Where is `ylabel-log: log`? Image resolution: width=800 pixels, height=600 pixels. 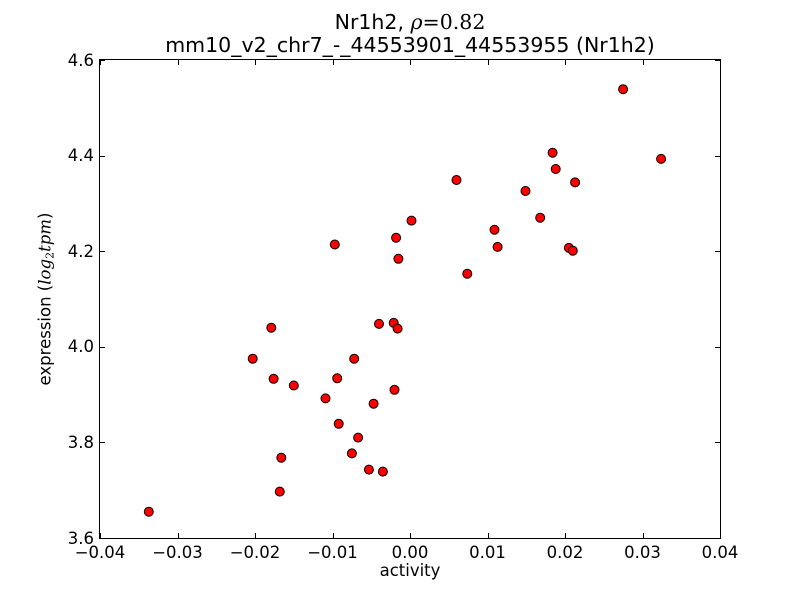
ylabel-log: log is located at coordinates (45, 271).